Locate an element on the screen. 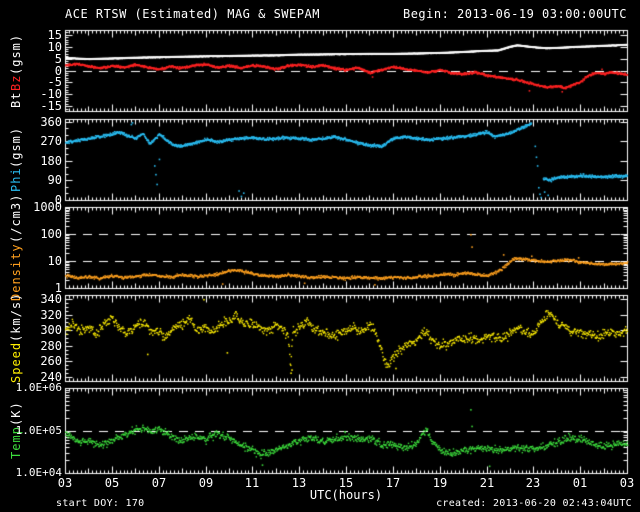 The width and height of the screenshot is (640, 512). y-tick-label: 180 is located at coordinates (51, 161).